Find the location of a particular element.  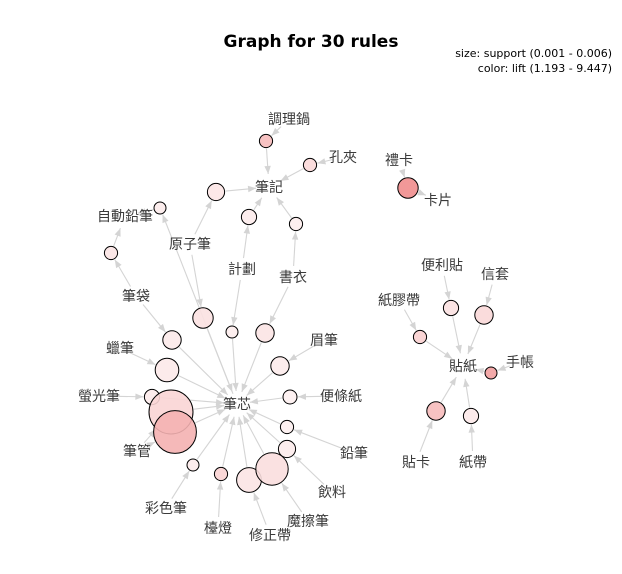

item-label-23: 飲料 is located at coordinates (332, 493).